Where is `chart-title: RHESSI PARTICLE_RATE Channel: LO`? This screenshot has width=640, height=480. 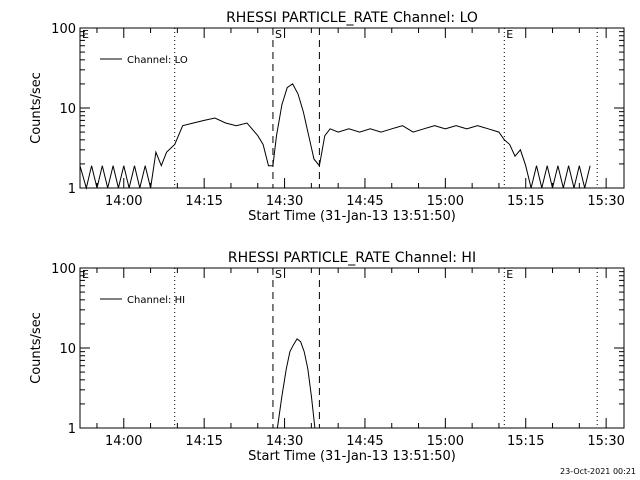
chart-title: RHESSI PARTICLE_RATE Channel: LO is located at coordinates (352, 18).